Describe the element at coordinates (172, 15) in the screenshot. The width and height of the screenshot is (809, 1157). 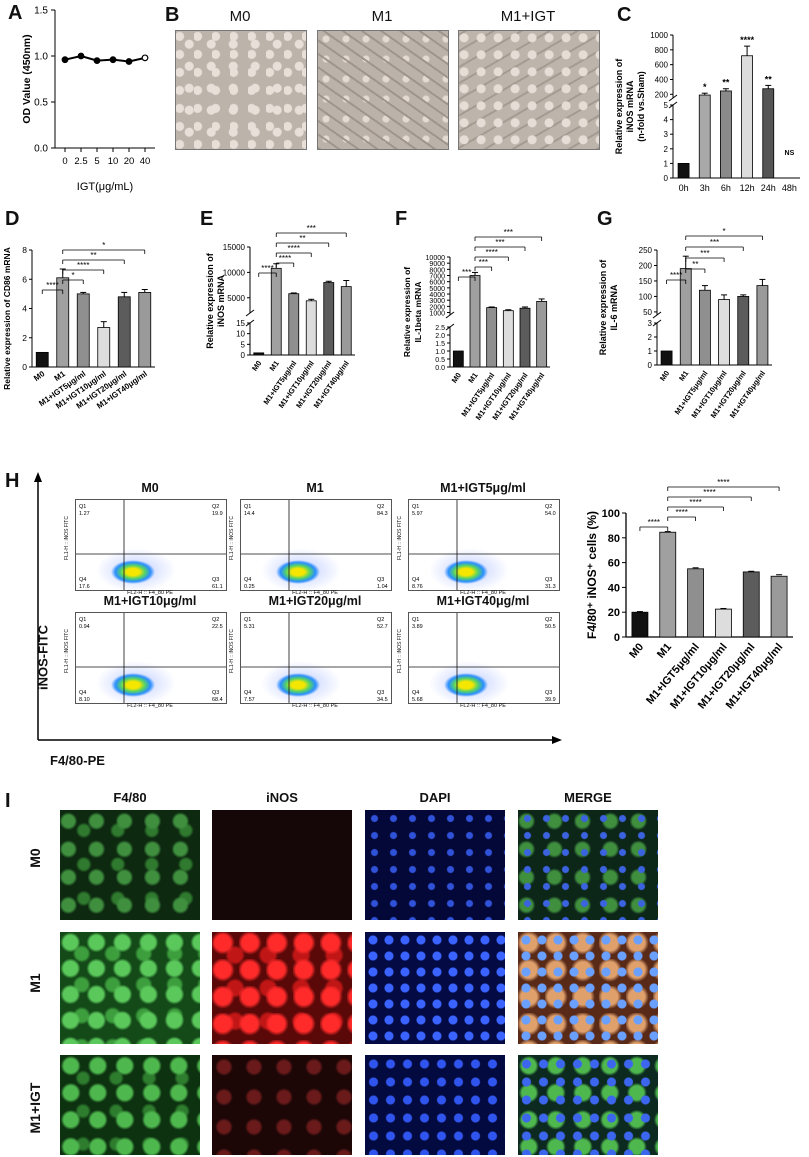
I see `panel-letter-b: B` at that location.